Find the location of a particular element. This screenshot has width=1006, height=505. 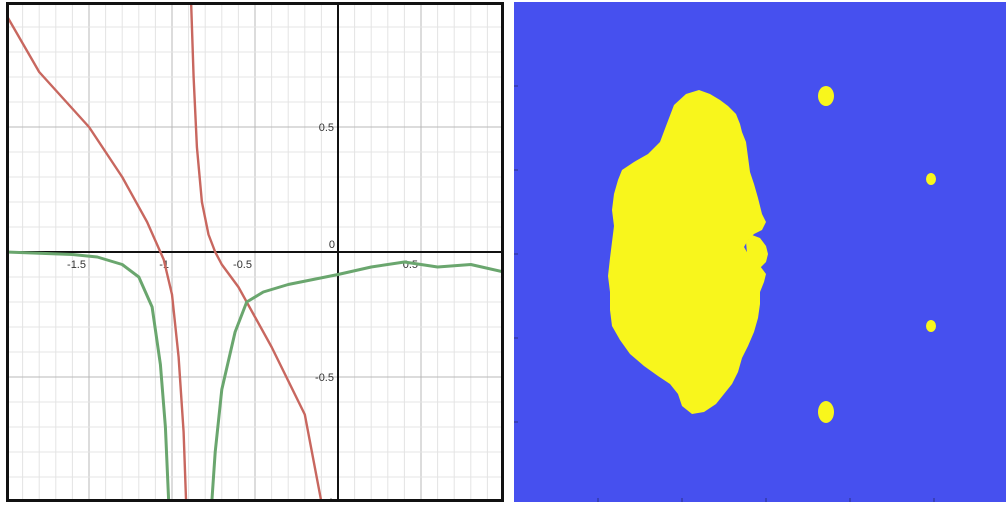

y-tick-label: 0.5 is located at coordinates (326, 128).